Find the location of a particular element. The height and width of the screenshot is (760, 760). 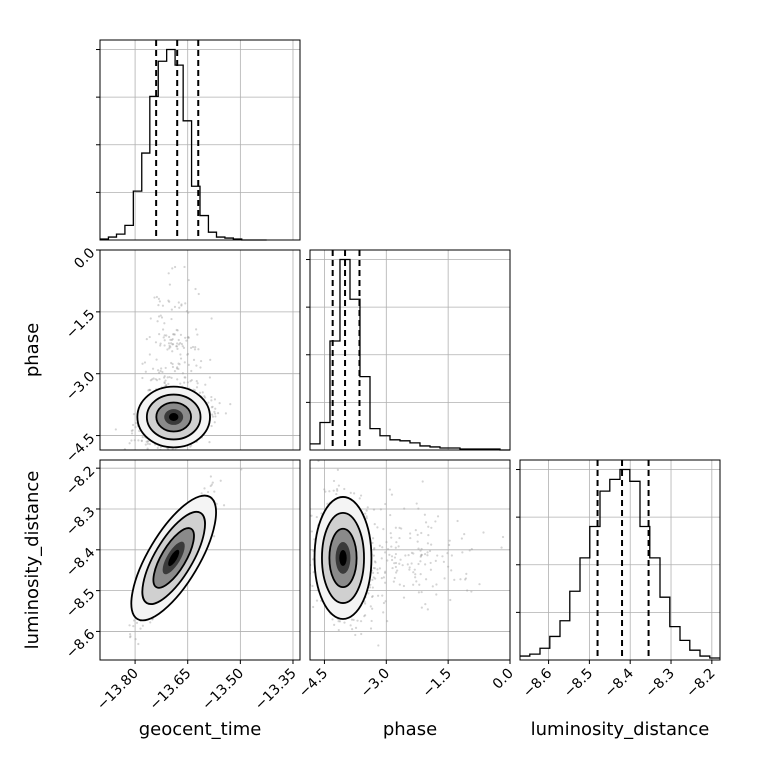

y-axis-label-luminosity_distance: luminosity_distance is located at coordinates (32, 560).